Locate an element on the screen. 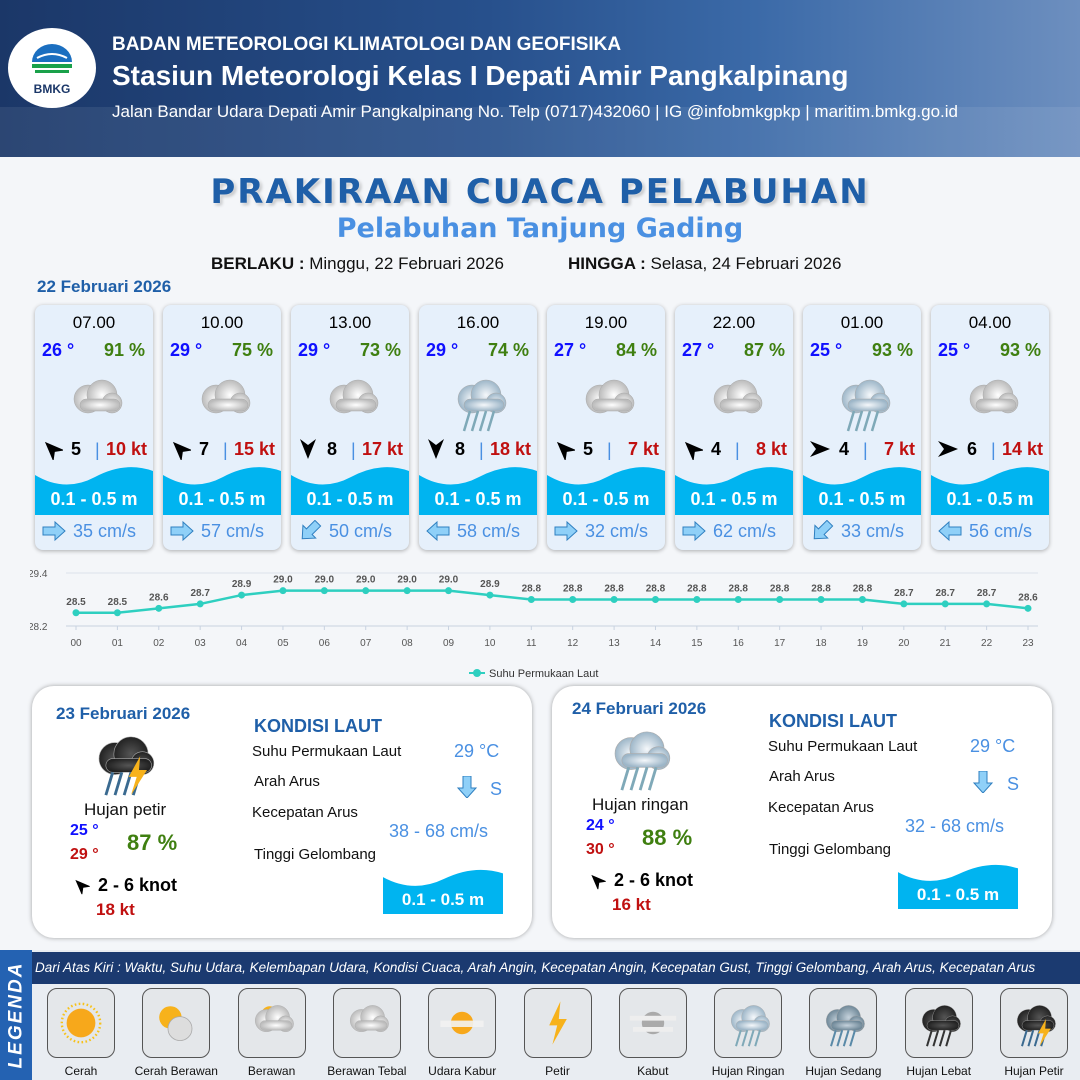 This screenshot has height=1080, width=1080. humidity: 91 % is located at coordinates (124, 350).